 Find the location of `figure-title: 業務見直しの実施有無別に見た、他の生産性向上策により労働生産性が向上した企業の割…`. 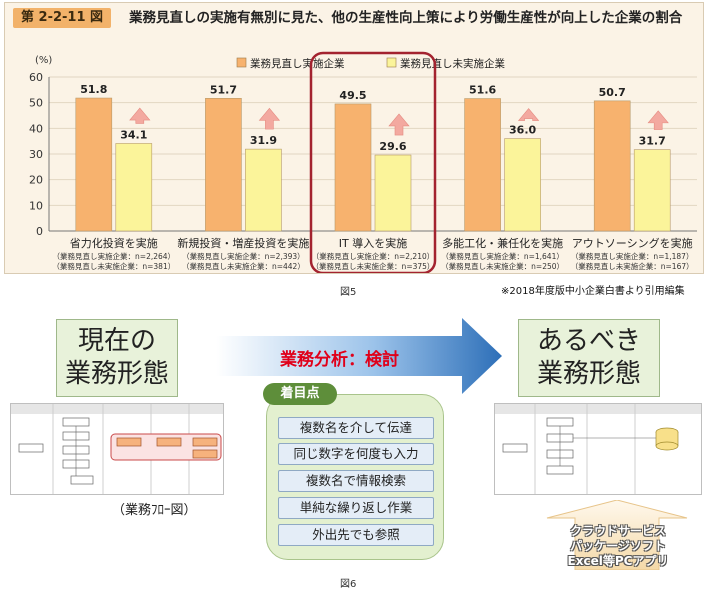

figure-title: 業務見直しの実施有無別に見た、他の生産性向上策により労働生産性が向上した企業の割… is located at coordinates (406, 18).